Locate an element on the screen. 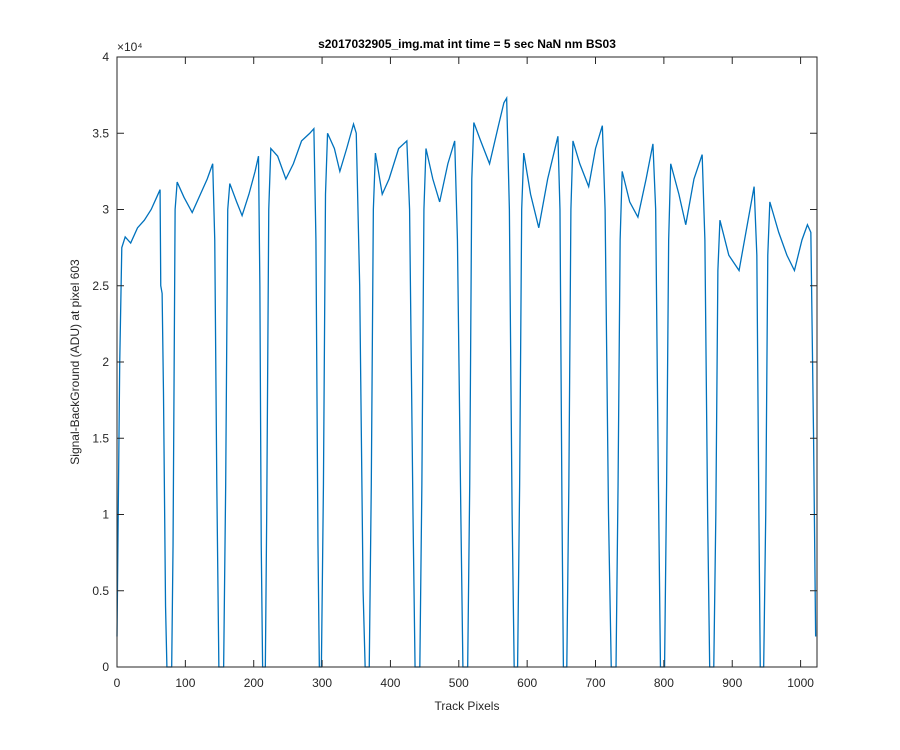  x-tick-label: 800 is located at coordinates (664, 683).